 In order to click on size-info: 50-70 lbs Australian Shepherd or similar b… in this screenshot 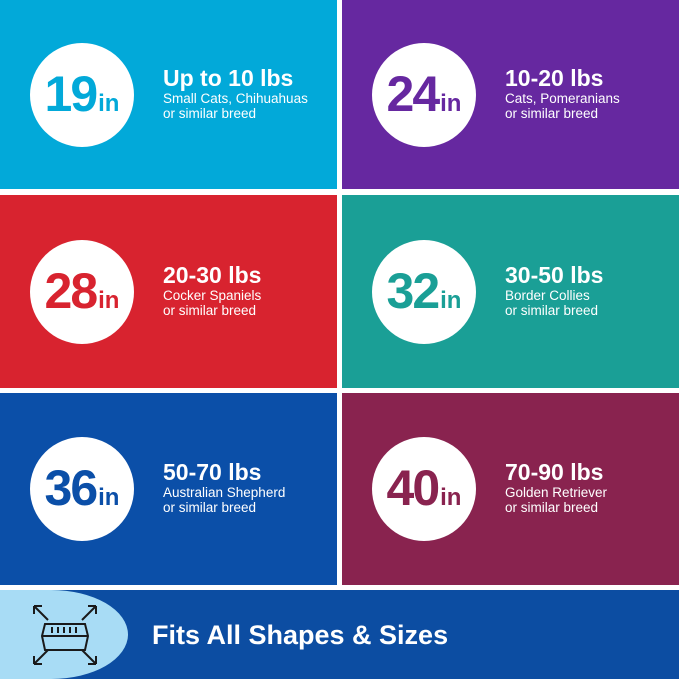, I will do `click(224, 487)`.